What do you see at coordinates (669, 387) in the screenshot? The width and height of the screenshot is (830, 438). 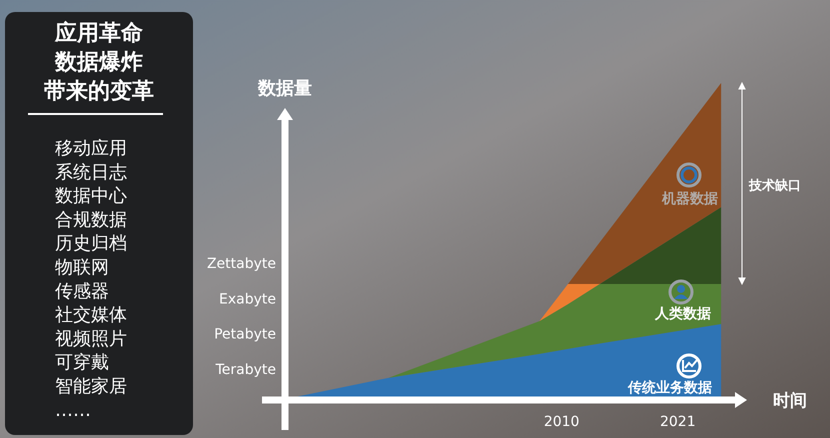 I see `series-label: 传统业务数据` at bounding box center [669, 387].